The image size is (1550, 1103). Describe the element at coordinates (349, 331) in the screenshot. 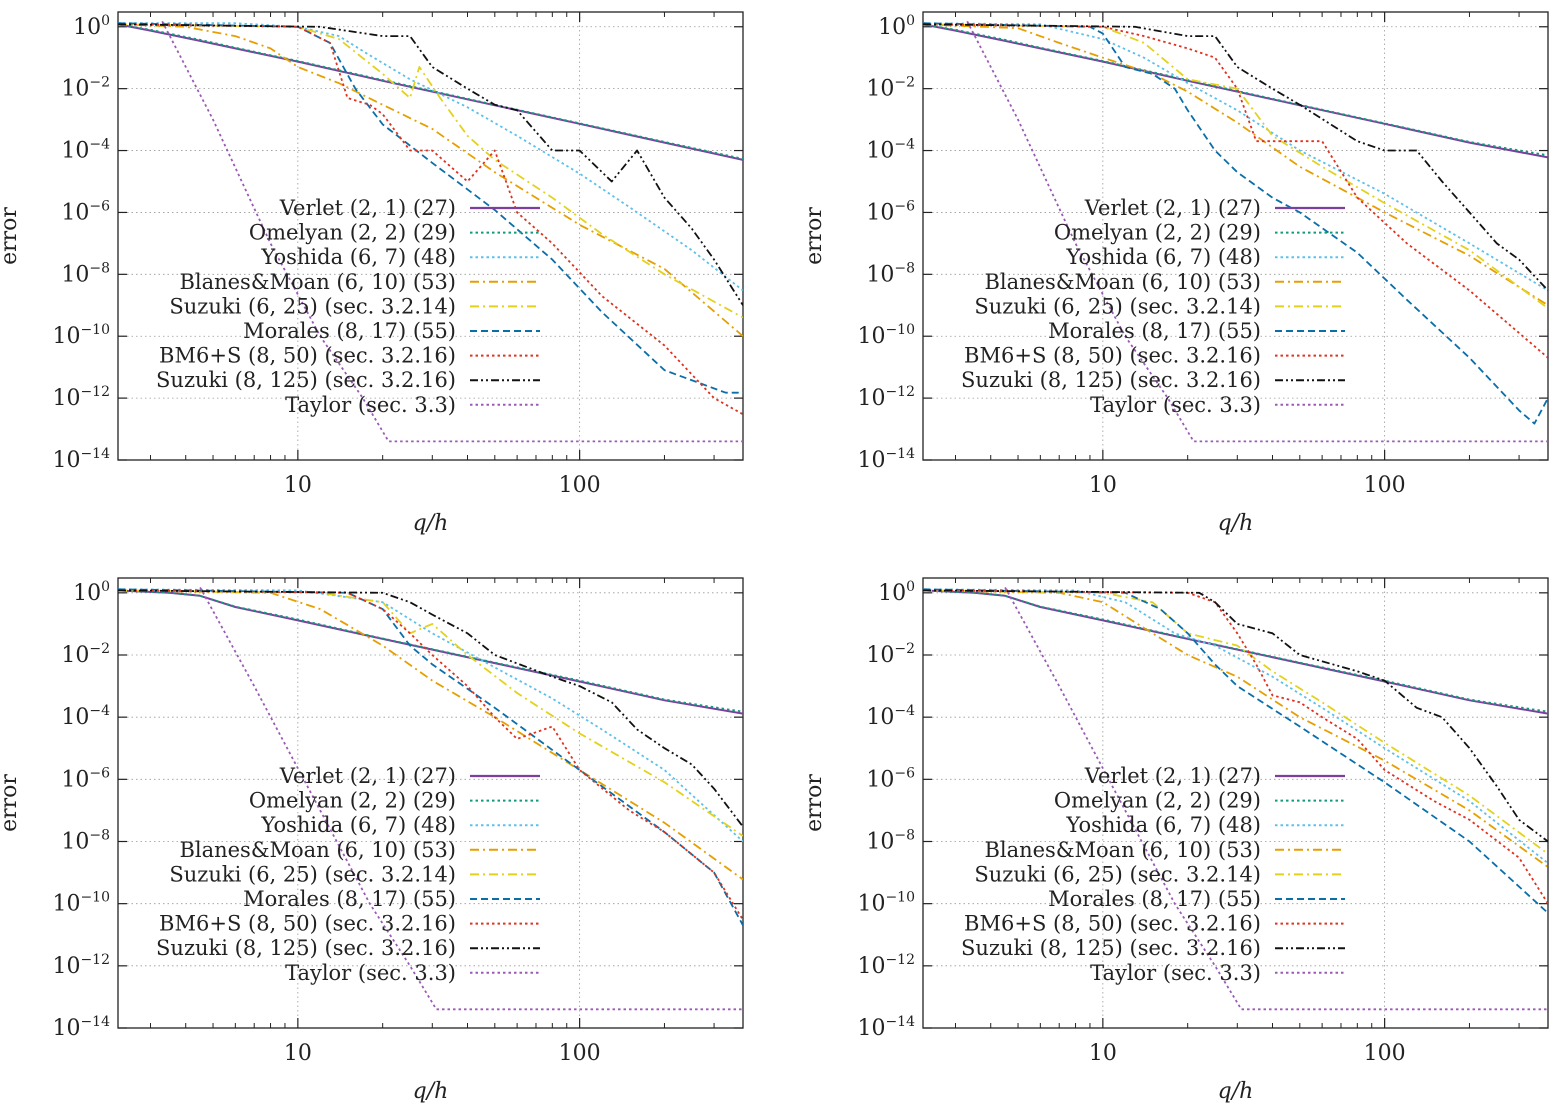

I see `legend-label: Morales (8, 17) (55)` at that location.